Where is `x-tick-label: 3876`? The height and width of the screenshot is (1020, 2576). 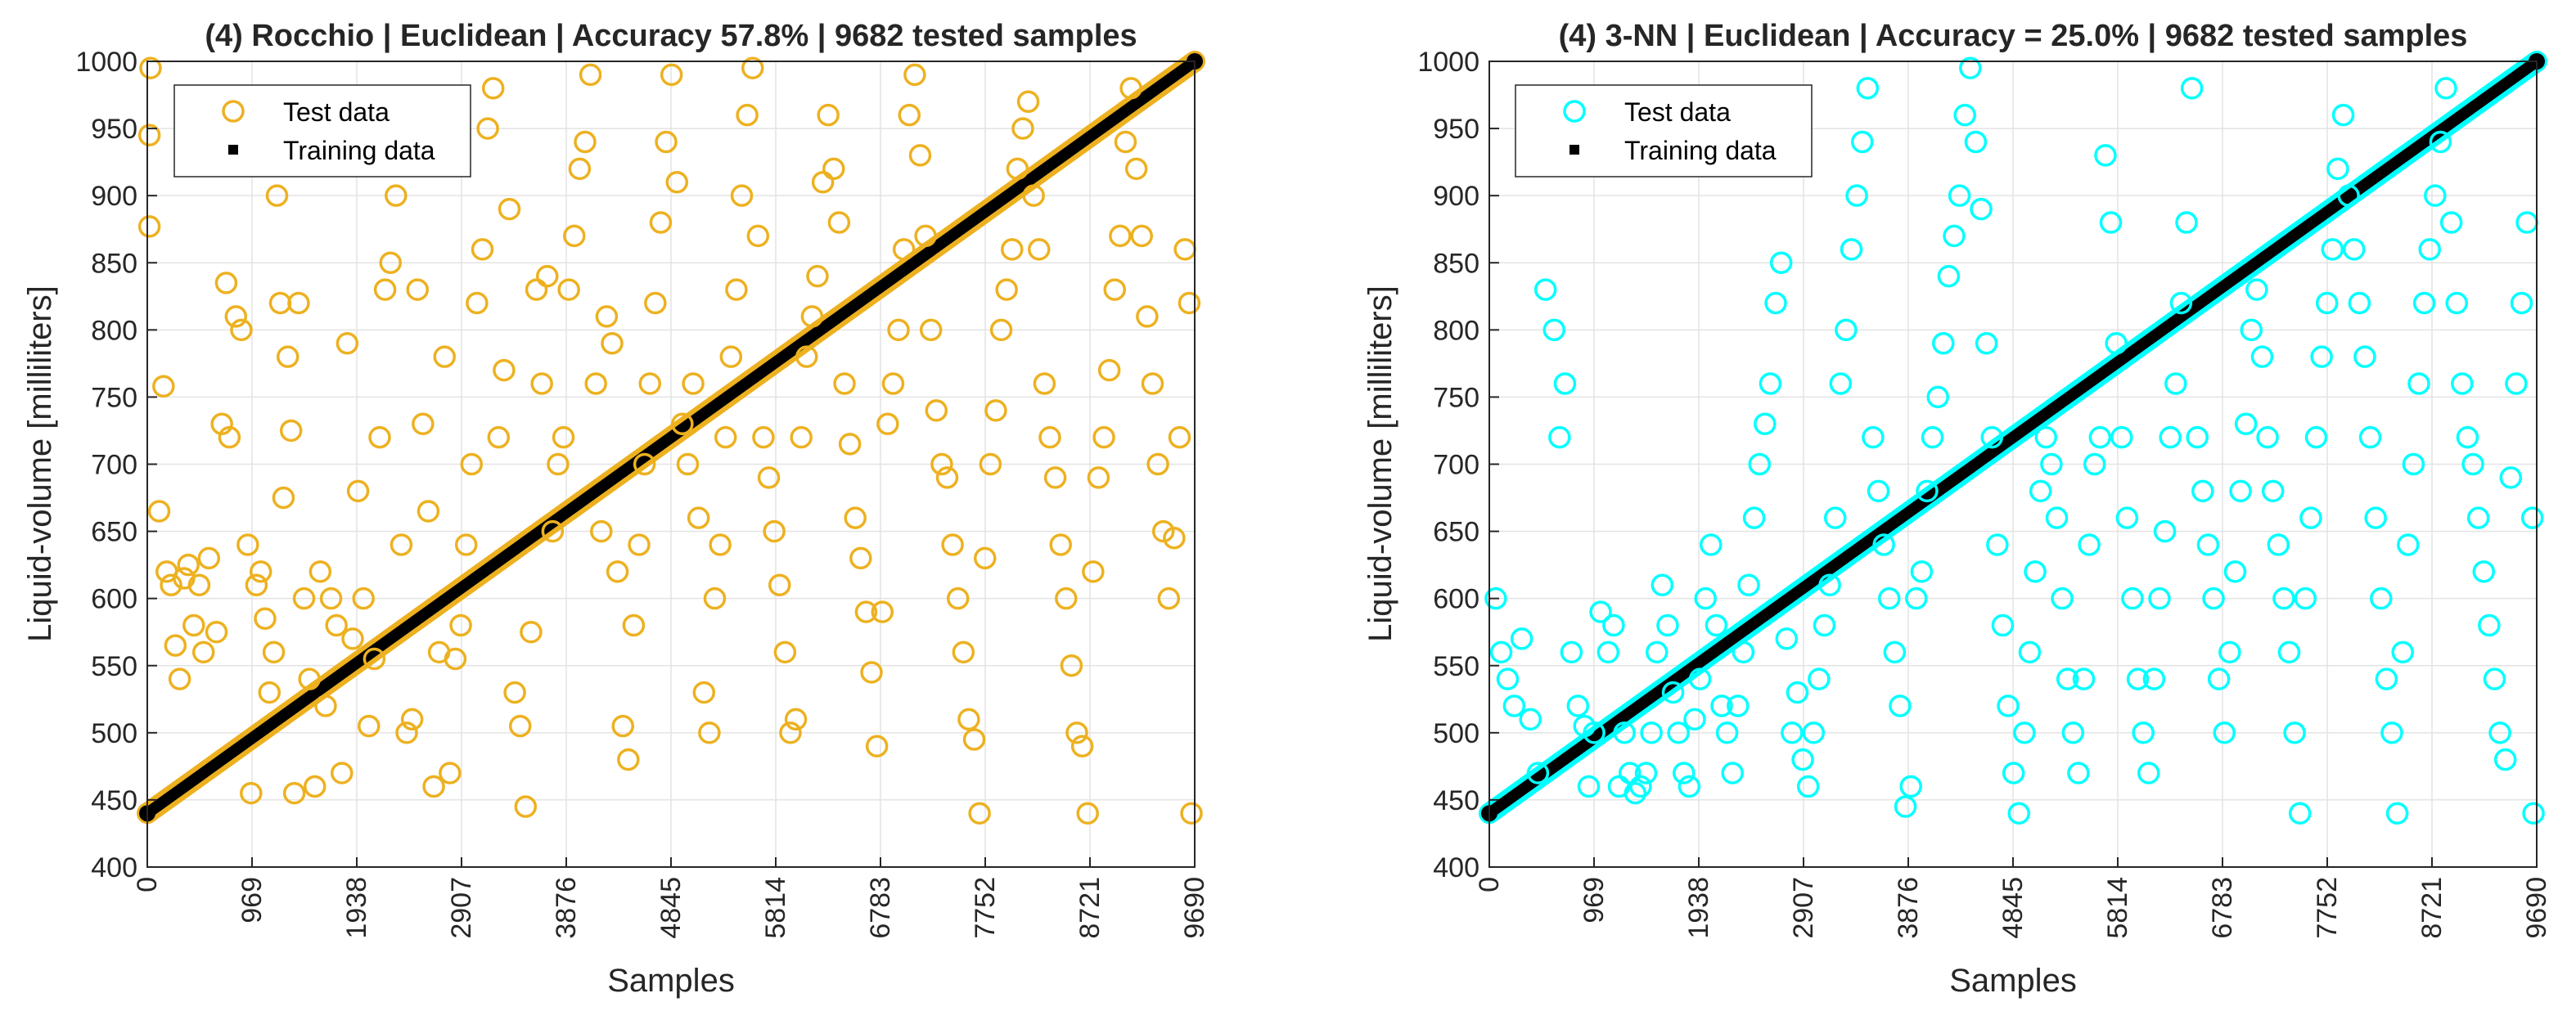
x-tick-label: 3876 is located at coordinates (566, 908).